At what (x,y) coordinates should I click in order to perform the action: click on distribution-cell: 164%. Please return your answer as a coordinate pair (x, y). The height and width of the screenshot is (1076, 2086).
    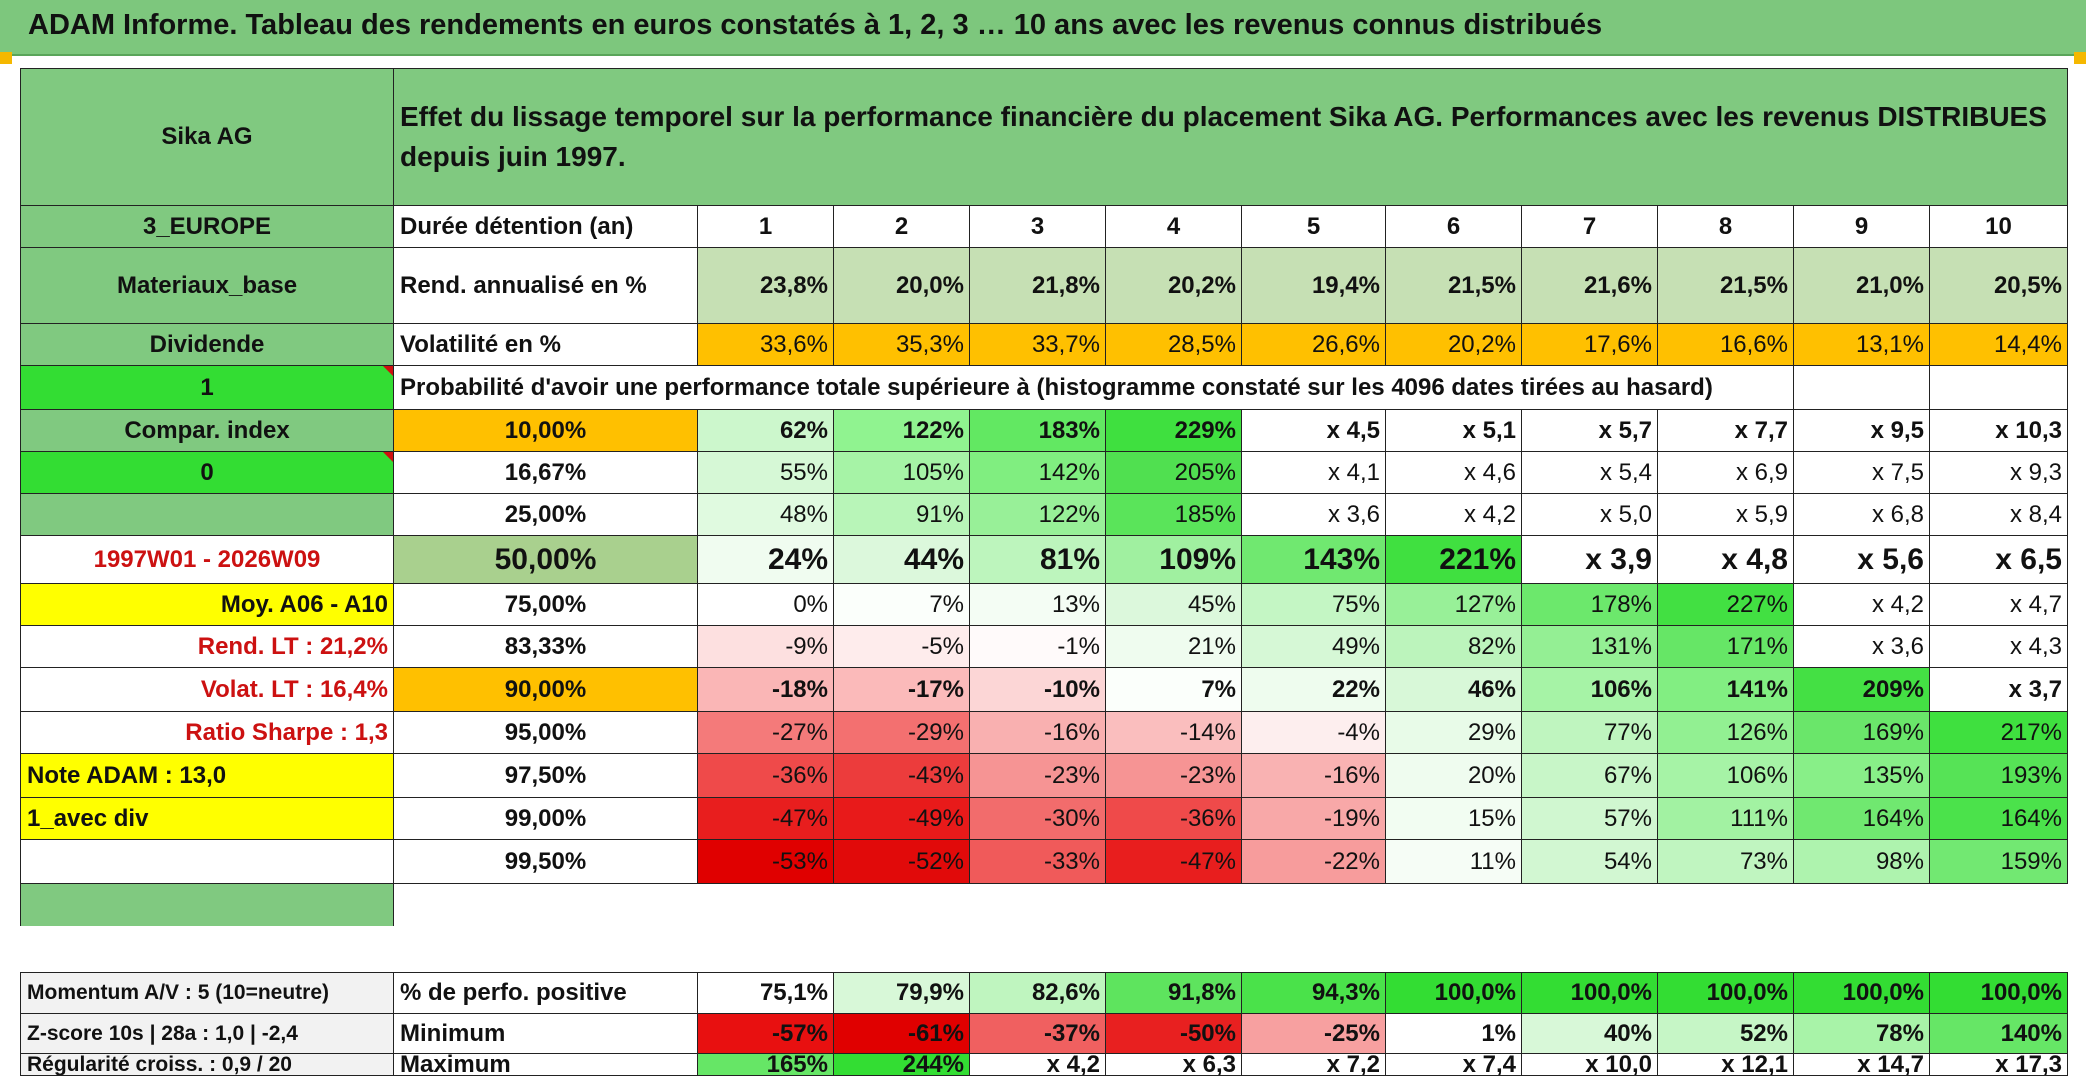
    Looking at the image, I should click on (1862, 819).